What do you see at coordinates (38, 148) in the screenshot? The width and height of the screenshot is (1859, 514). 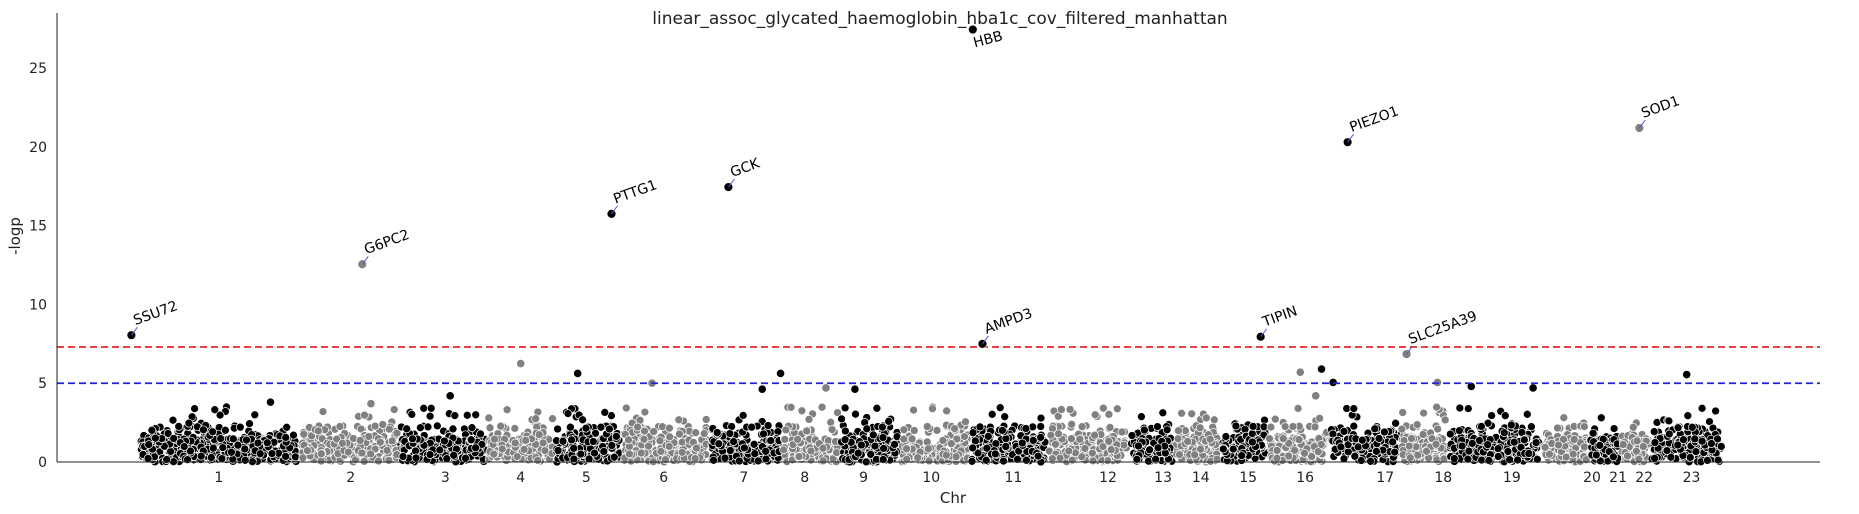 I see `y-tick-label: 20` at bounding box center [38, 148].